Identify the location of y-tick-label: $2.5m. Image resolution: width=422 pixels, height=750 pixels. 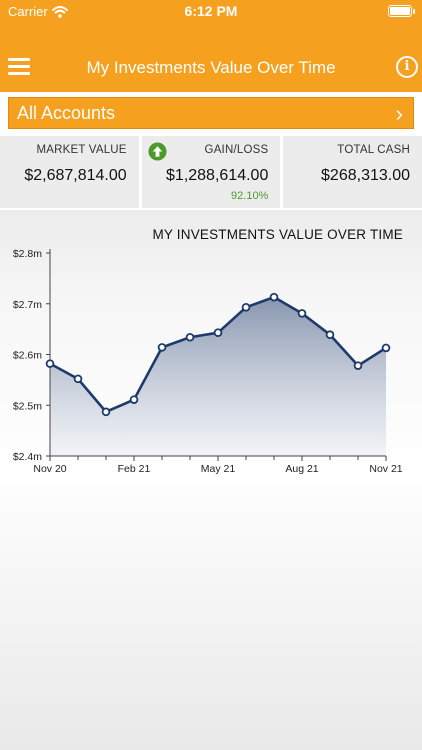
(27, 406).